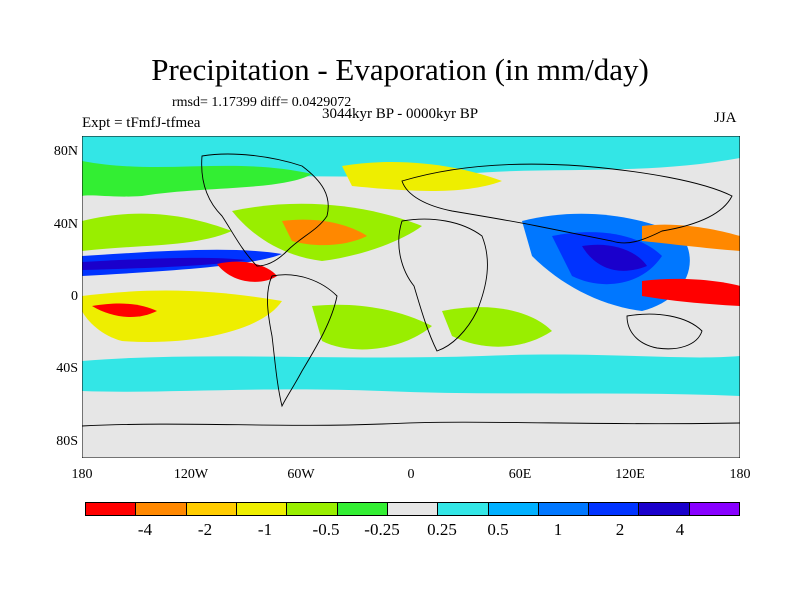  What do you see at coordinates (67, 368) in the screenshot?
I see `lat-label-40s: 40S` at bounding box center [67, 368].